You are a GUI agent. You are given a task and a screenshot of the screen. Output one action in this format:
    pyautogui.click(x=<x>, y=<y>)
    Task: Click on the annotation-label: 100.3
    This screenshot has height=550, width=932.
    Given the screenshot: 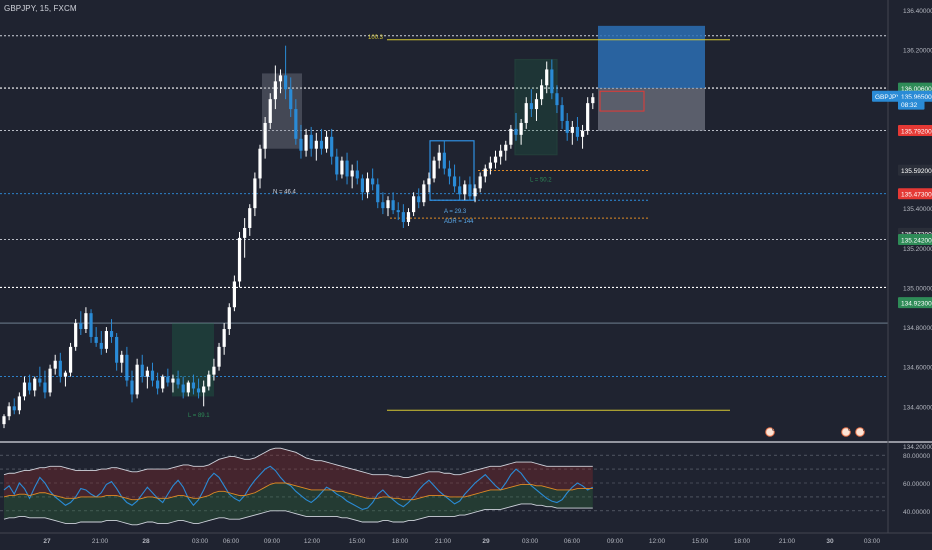 What is the action you would take?
    pyautogui.click(x=376, y=38)
    